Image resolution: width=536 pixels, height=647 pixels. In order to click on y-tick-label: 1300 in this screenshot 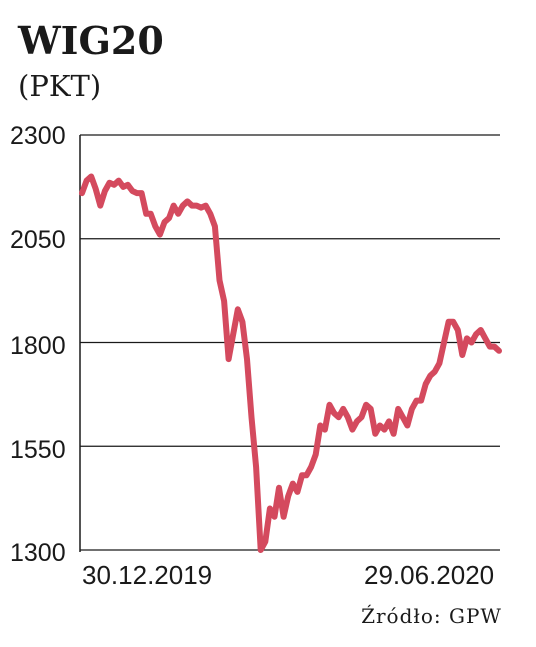, I will do `click(38, 553)`.